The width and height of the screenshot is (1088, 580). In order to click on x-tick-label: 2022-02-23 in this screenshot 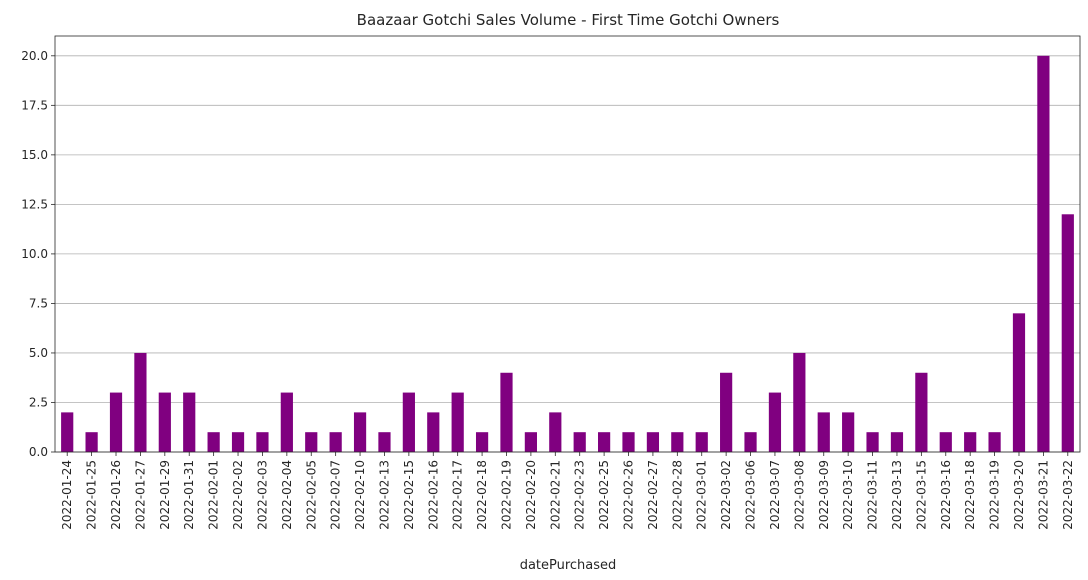, I will do `click(580, 495)`.